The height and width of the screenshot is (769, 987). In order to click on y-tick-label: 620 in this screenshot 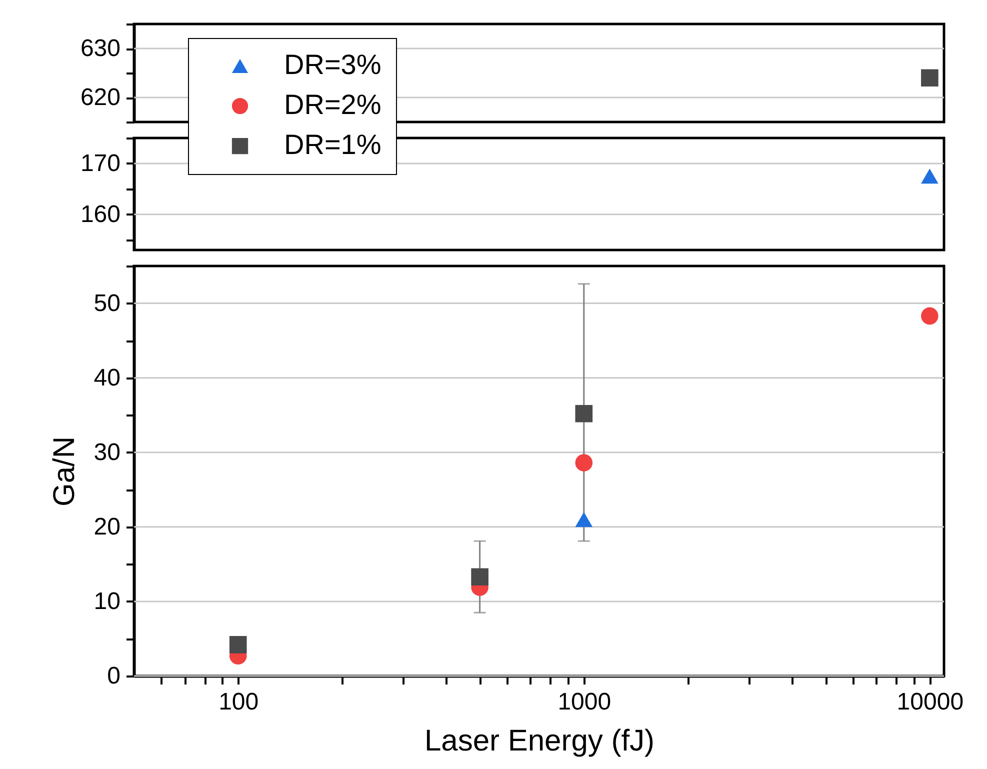, I will do `click(100, 97)`.